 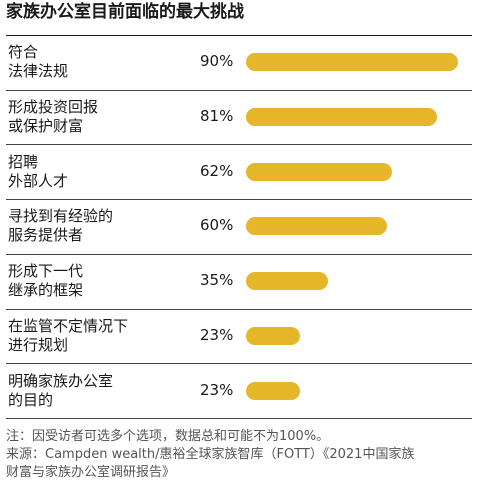 What do you see at coordinates (46, 235) in the screenshot?
I see `category-label-line: 服务提供者` at bounding box center [46, 235].